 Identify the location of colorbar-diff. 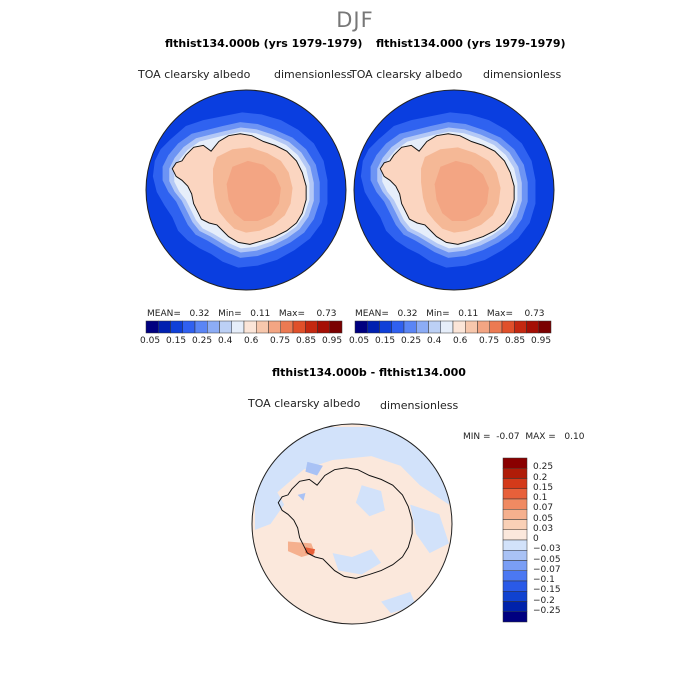
(515, 540).